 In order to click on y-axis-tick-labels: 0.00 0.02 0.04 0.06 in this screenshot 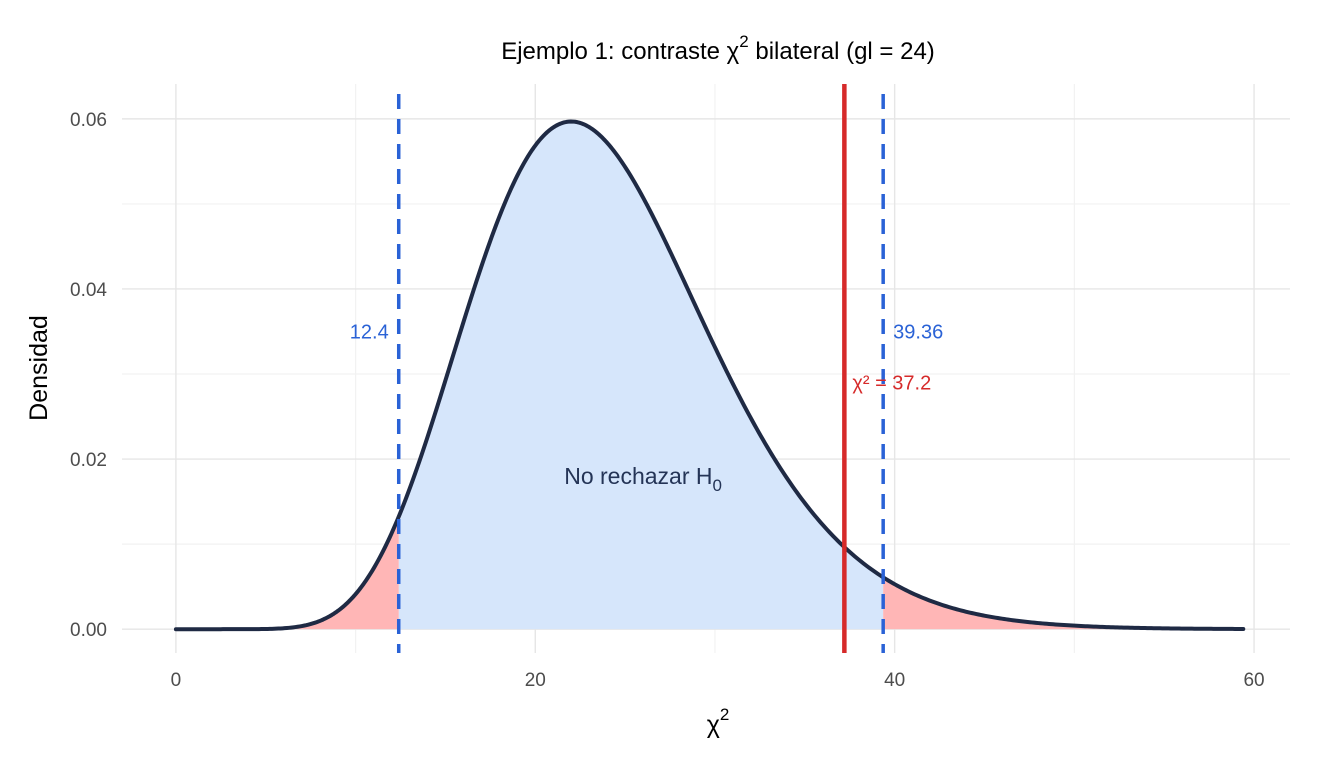, I will do `click(88, 375)`.